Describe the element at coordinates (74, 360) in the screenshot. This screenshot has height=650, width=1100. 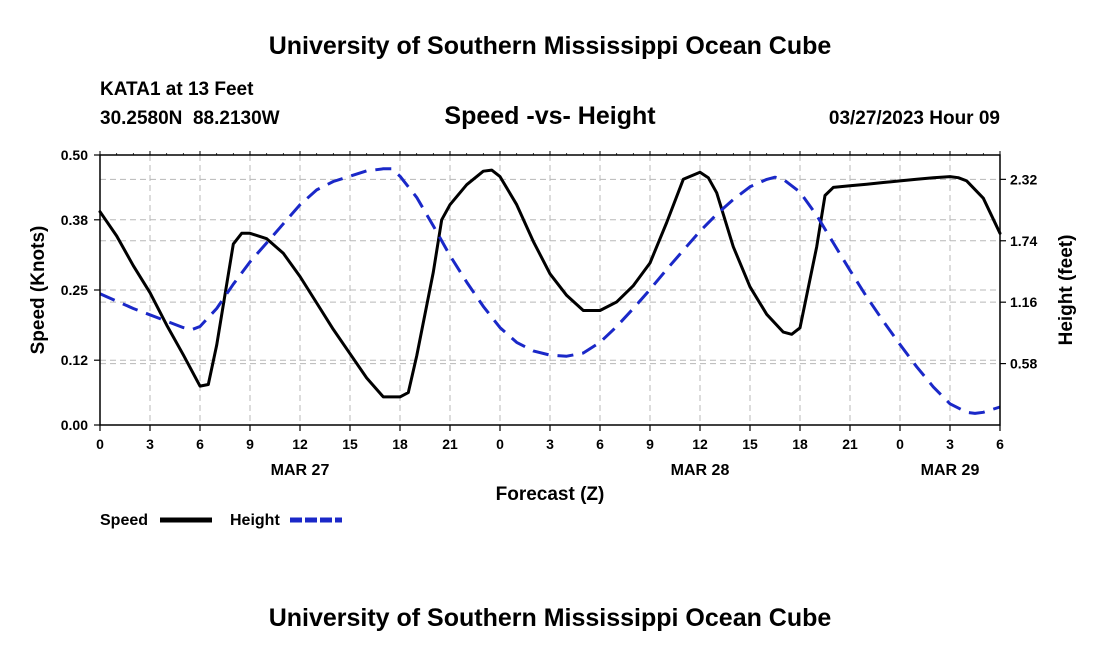
I see `y-tick-label: 0.12` at that location.